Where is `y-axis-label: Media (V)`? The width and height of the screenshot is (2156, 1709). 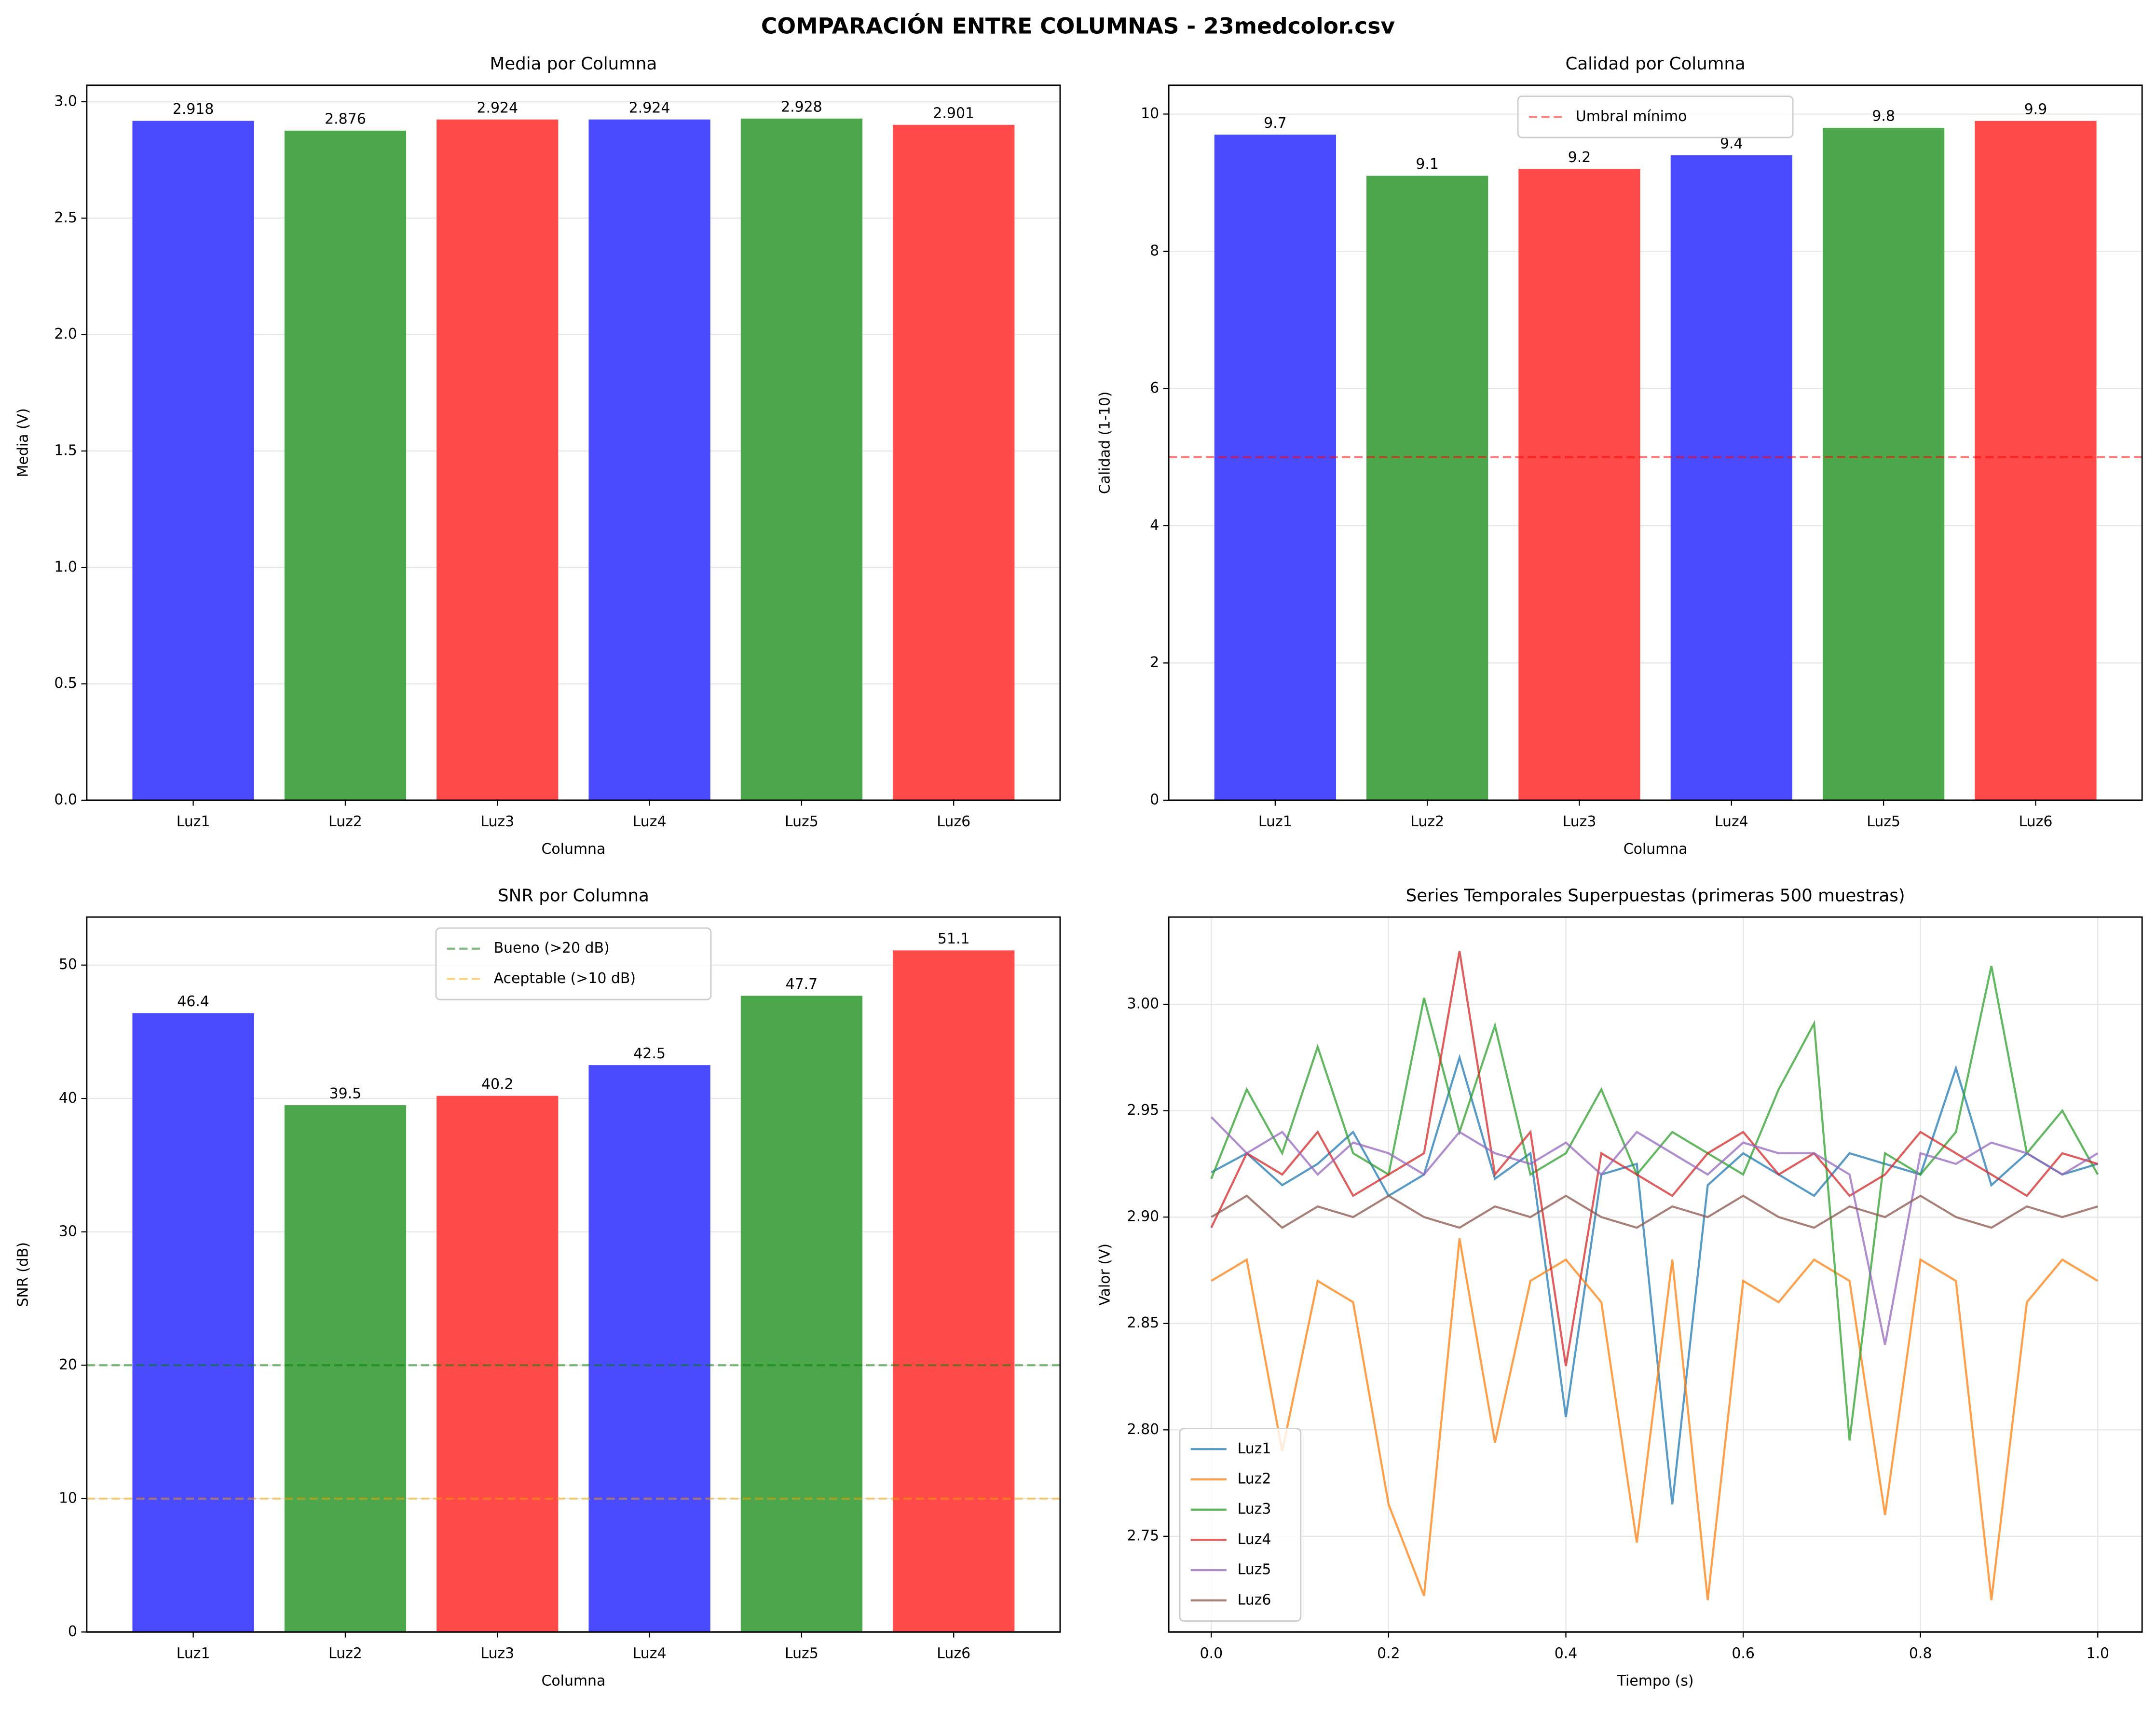 y-axis-label: Media (V) is located at coordinates (22, 442).